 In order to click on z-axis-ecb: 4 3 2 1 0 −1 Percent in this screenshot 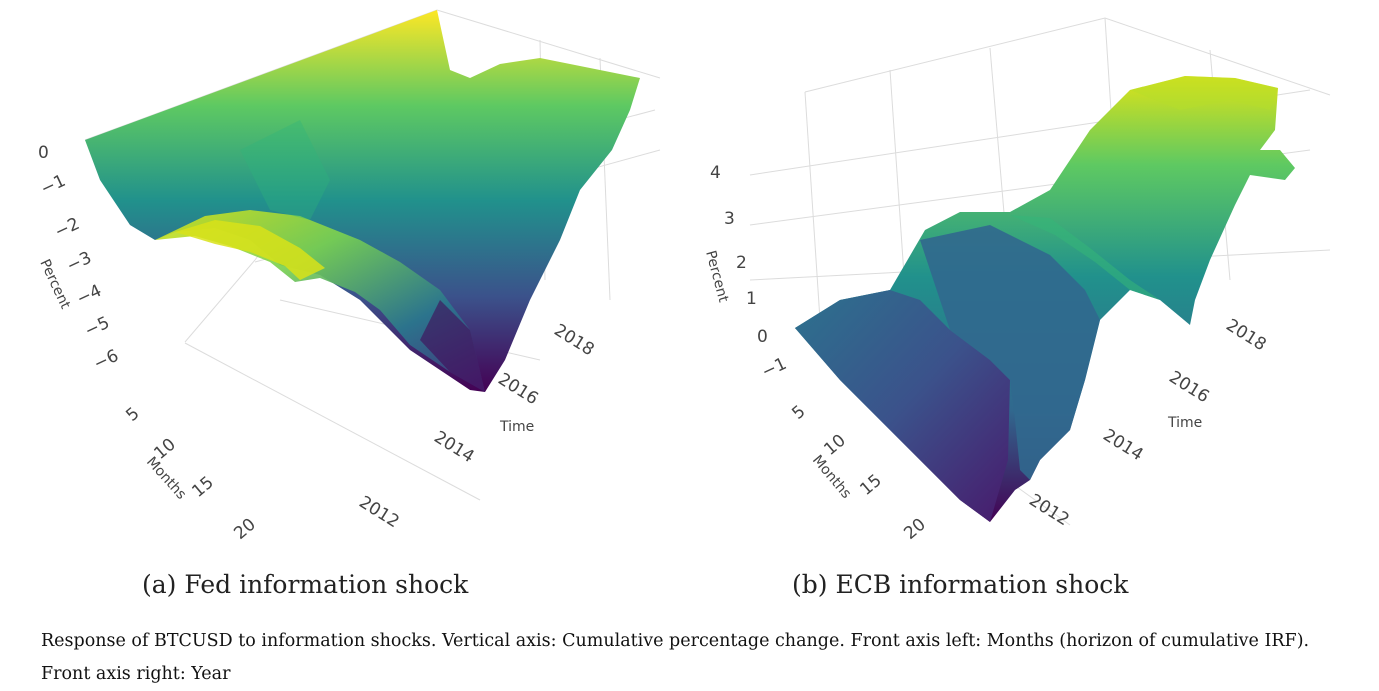, I will do `click(746, 273)`.